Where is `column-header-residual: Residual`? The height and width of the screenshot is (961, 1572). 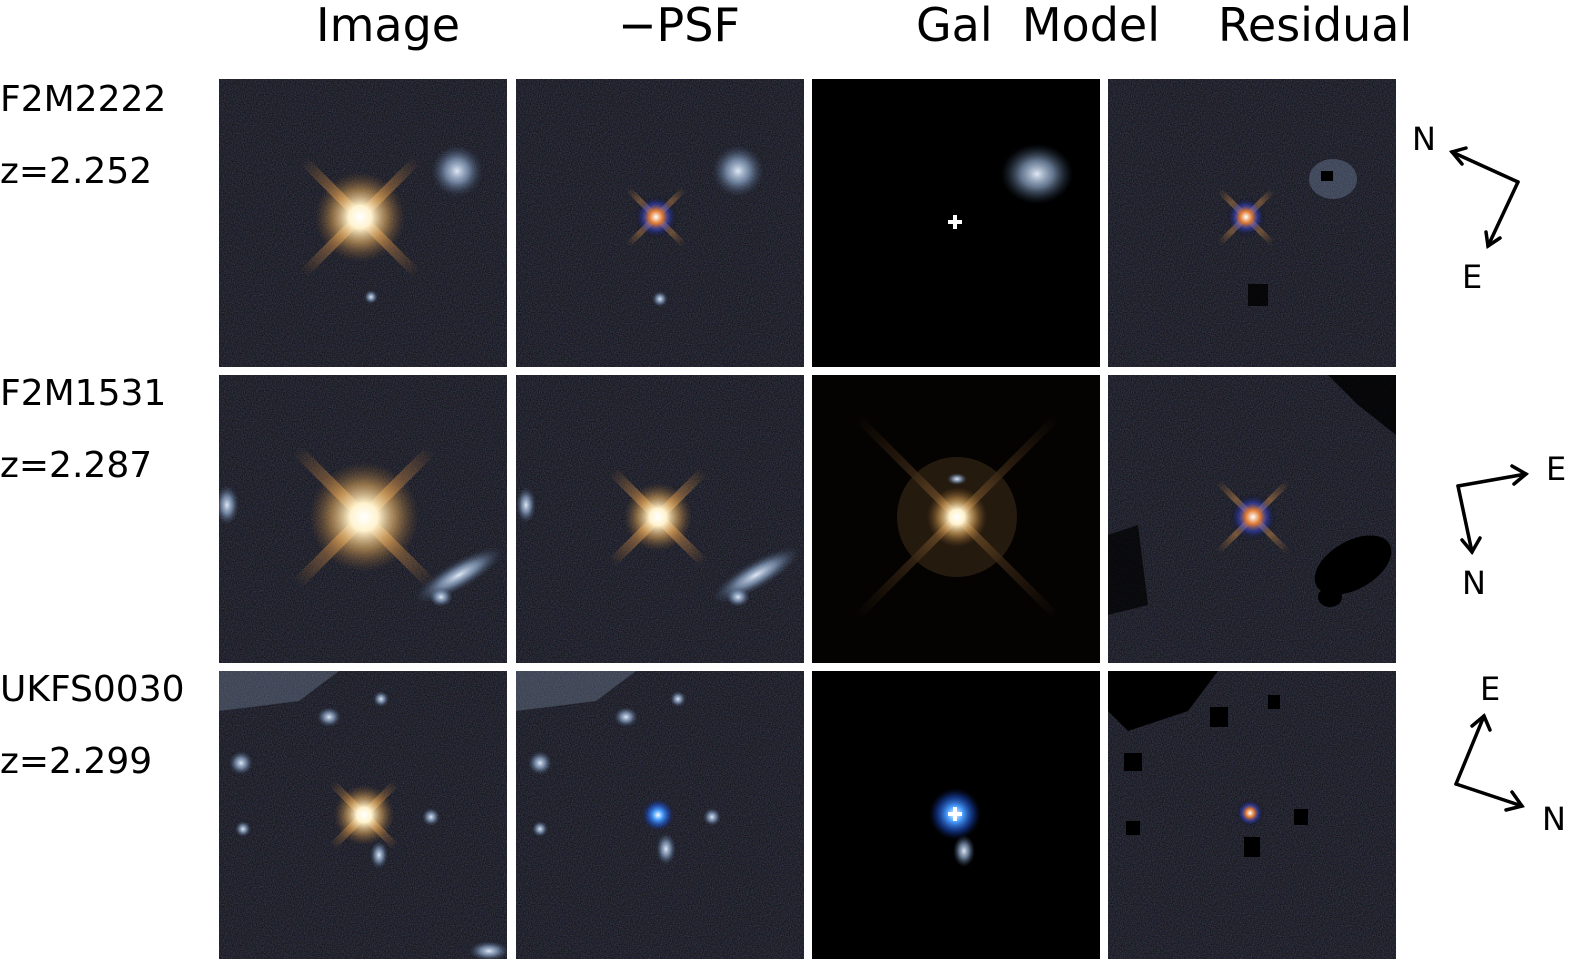 column-header-residual: Residual is located at coordinates (1315, 26).